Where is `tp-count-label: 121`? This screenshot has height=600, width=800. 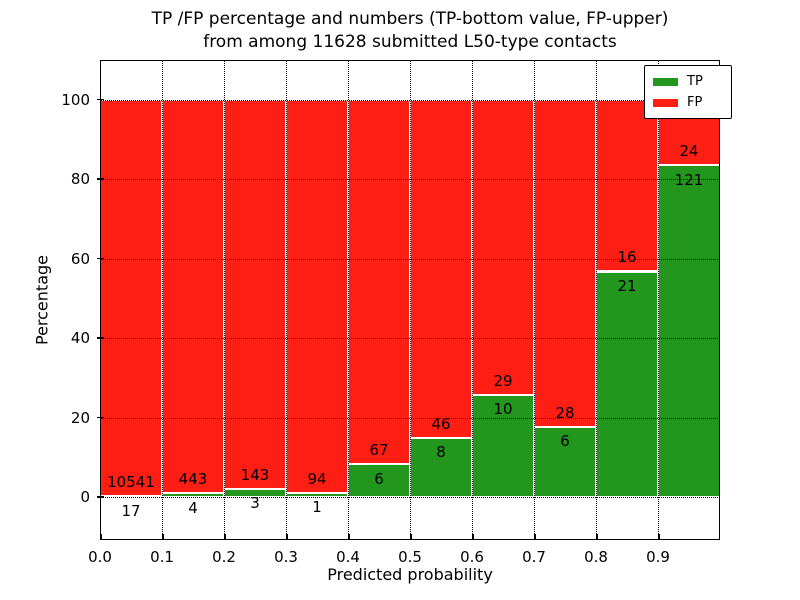 tp-count-label: 121 is located at coordinates (689, 179).